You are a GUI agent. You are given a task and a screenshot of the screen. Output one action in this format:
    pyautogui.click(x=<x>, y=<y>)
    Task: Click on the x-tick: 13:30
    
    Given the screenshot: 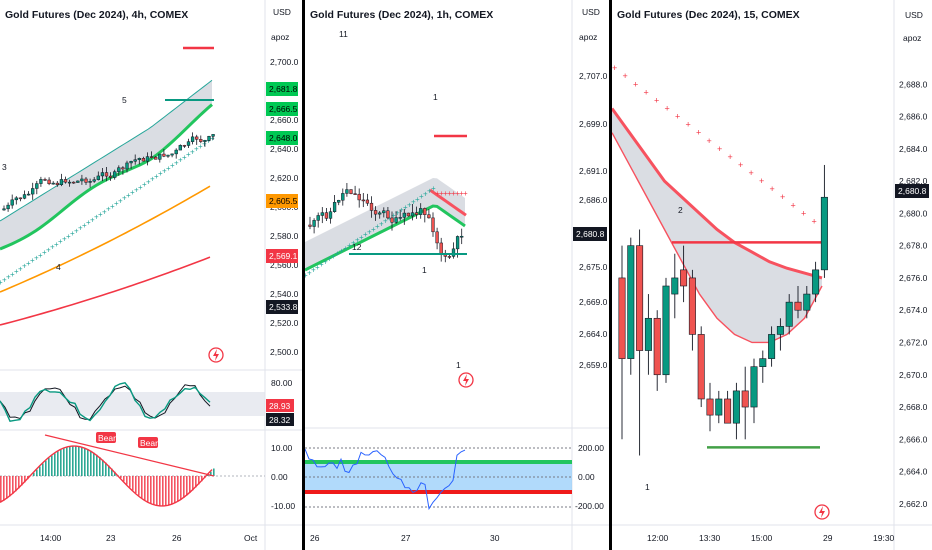 What is the action you would take?
    pyautogui.click(x=710, y=538)
    